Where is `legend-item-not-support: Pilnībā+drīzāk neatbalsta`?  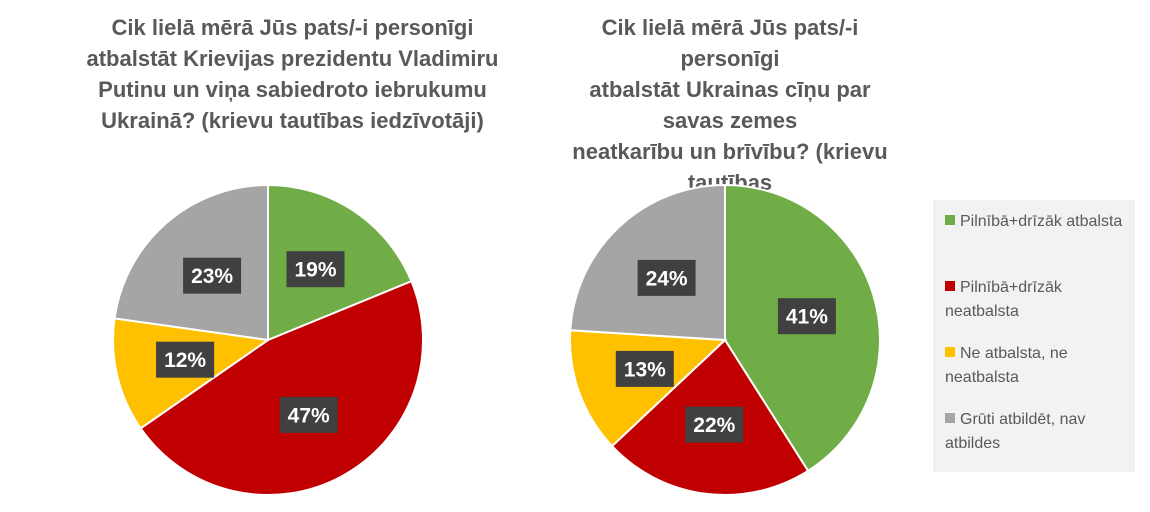 legend-item-not-support: Pilnībā+drīzāk neatbalsta is located at coordinates (1038, 300).